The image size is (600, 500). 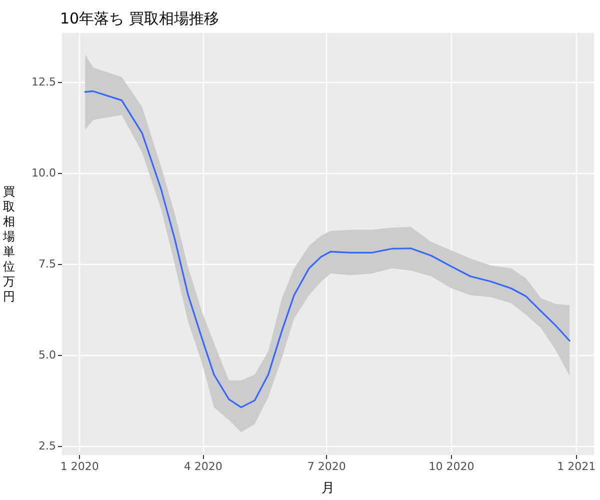 What do you see at coordinates (576, 466) in the screenshot?
I see `x-tick-label: 1 2021` at bounding box center [576, 466].